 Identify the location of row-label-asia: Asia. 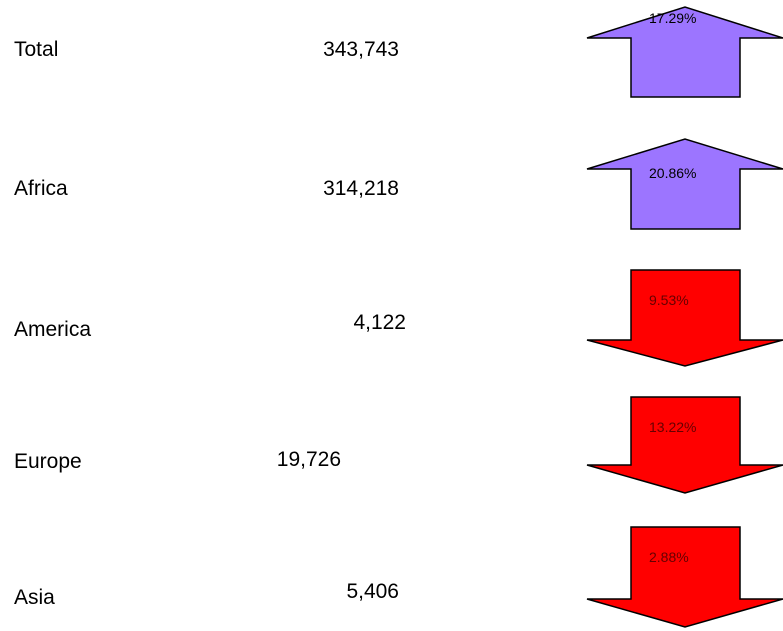
(34, 597).